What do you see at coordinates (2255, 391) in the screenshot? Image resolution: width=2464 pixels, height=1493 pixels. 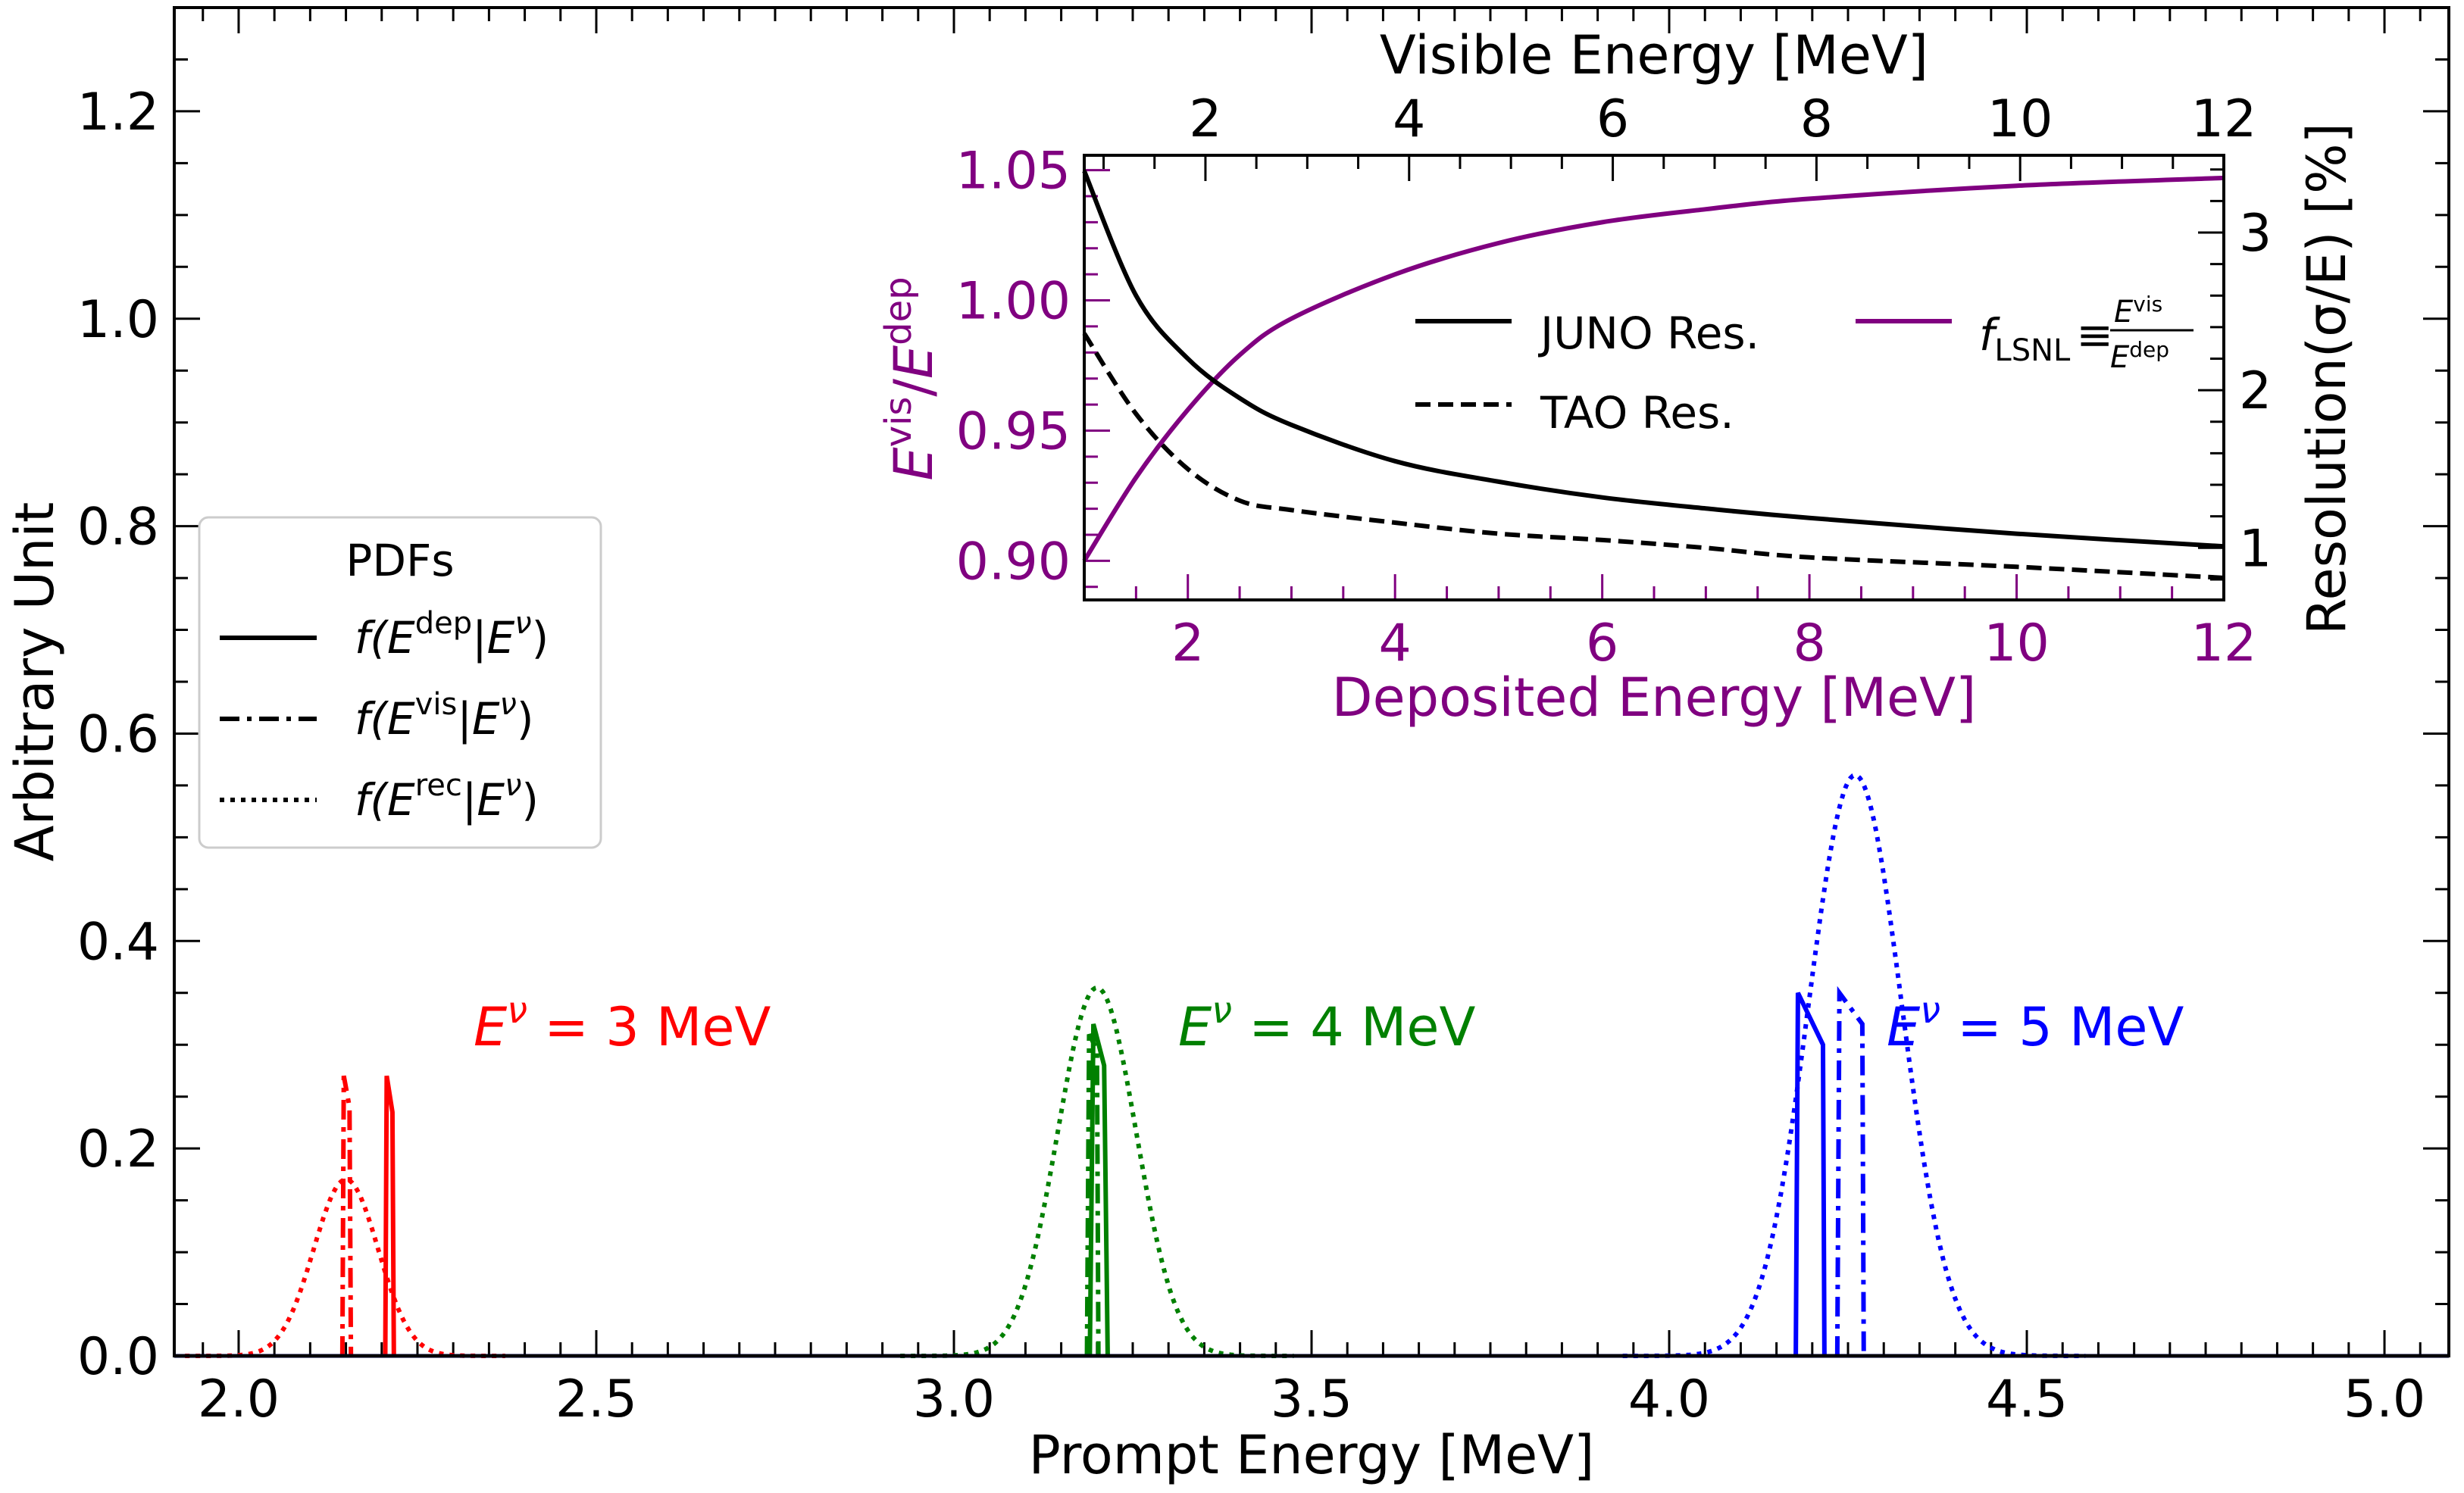 I see `inset-y2-tick-label: 2` at bounding box center [2255, 391].